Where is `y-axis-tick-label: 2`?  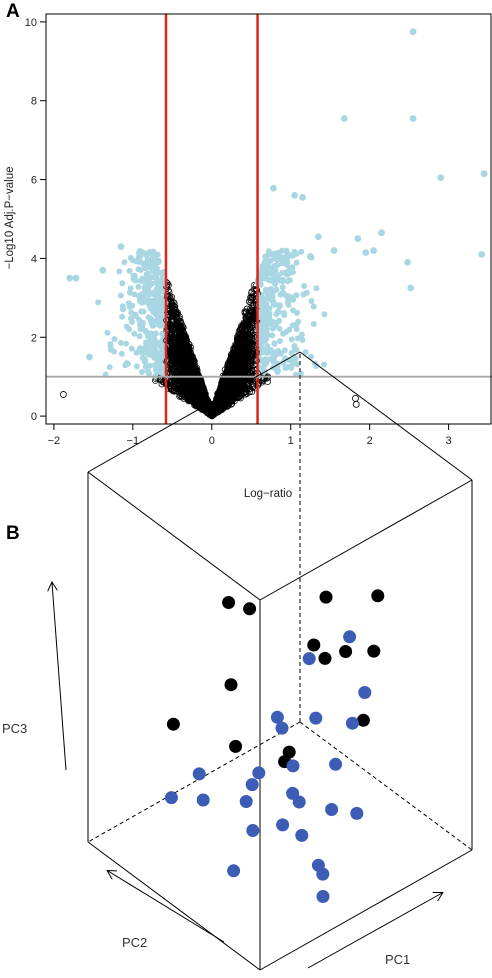
y-axis-tick-label: 2 is located at coordinates (34, 338).